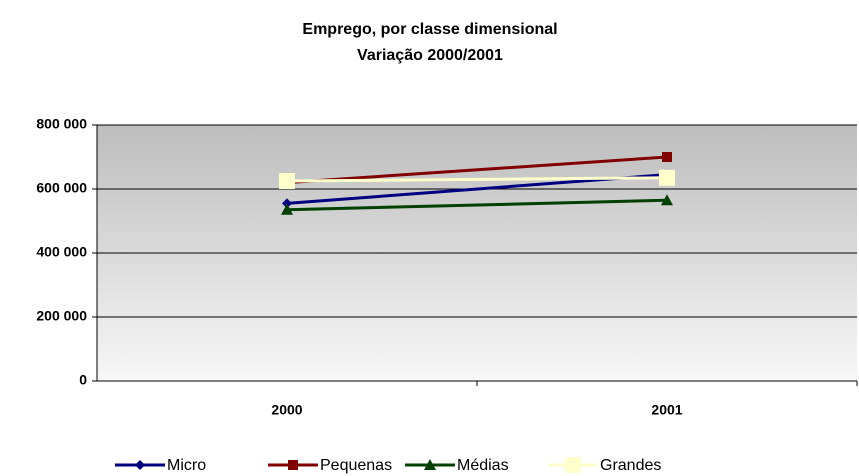 This screenshot has height=476, width=859. Describe the element at coordinates (666, 410) in the screenshot. I see `x-tick-label: 2001` at that location.